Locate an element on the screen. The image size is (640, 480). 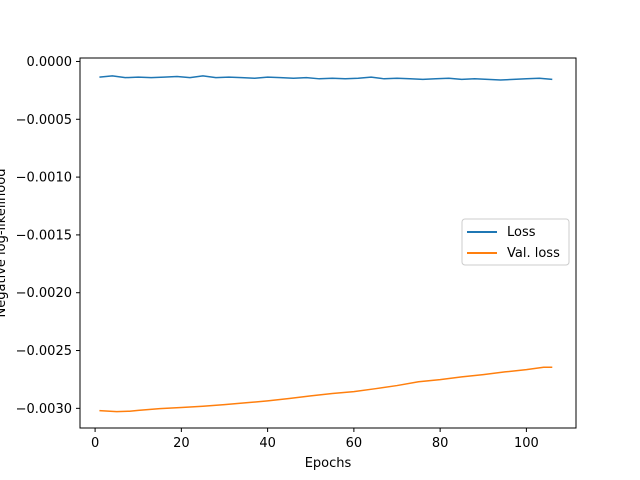
x-tick-label: 100 is located at coordinates (526, 443).